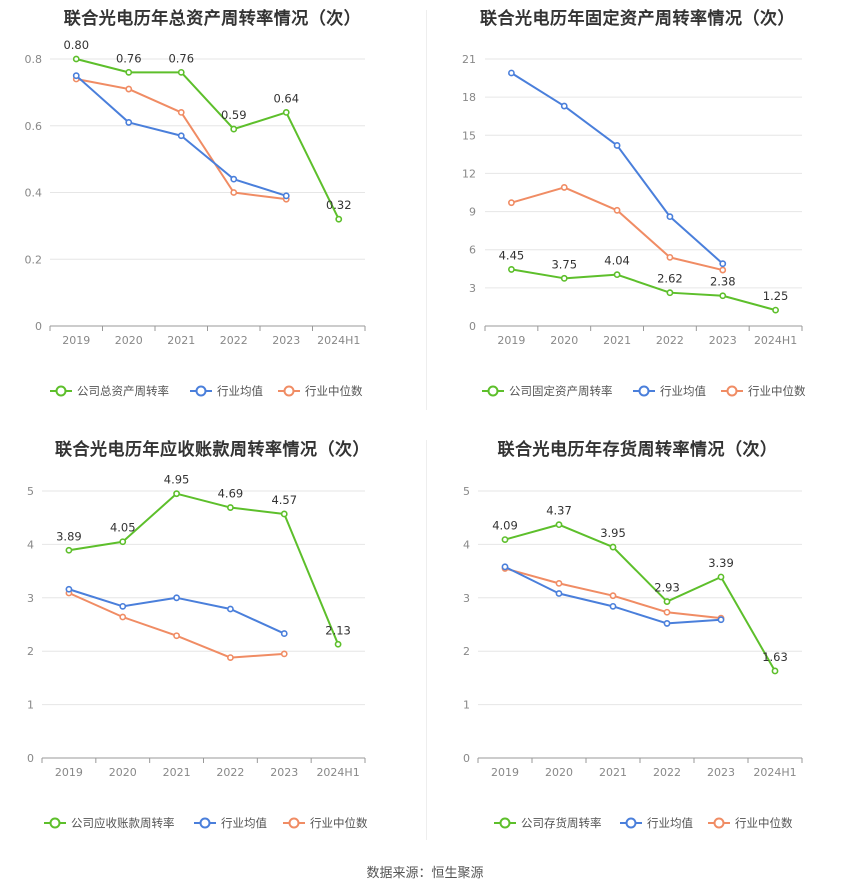 The image size is (850, 891). I want to click on data-label: 3.89, so click(69, 536).